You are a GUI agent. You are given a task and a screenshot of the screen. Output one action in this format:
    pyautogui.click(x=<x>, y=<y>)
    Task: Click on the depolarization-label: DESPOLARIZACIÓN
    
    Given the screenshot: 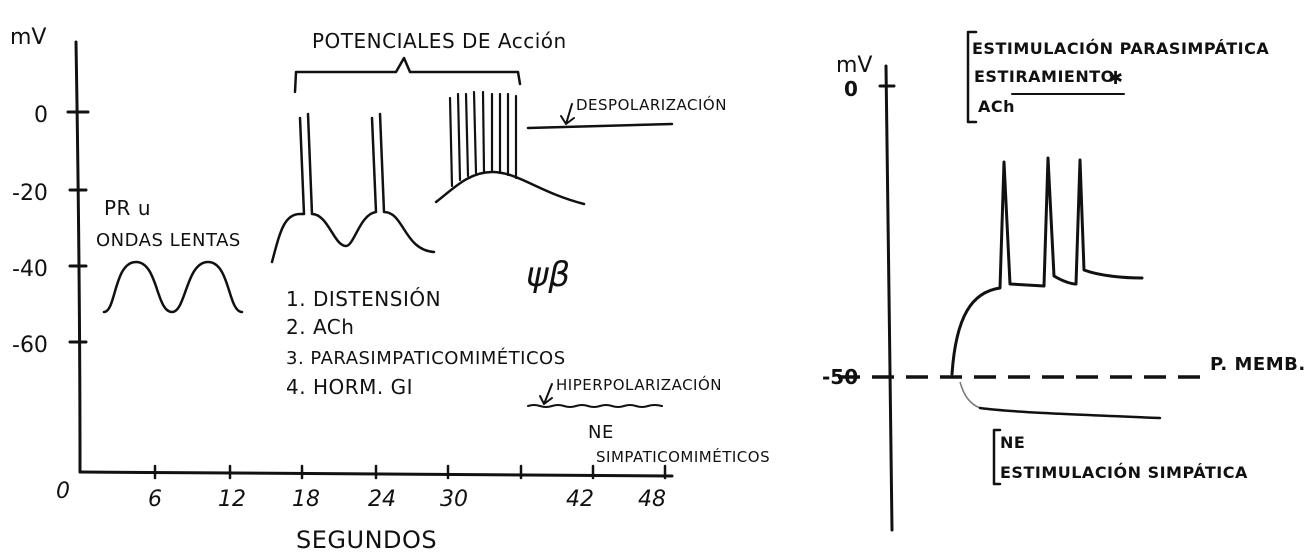 What is the action you would take?
    pyautogui.click(x=651, y=104)
    